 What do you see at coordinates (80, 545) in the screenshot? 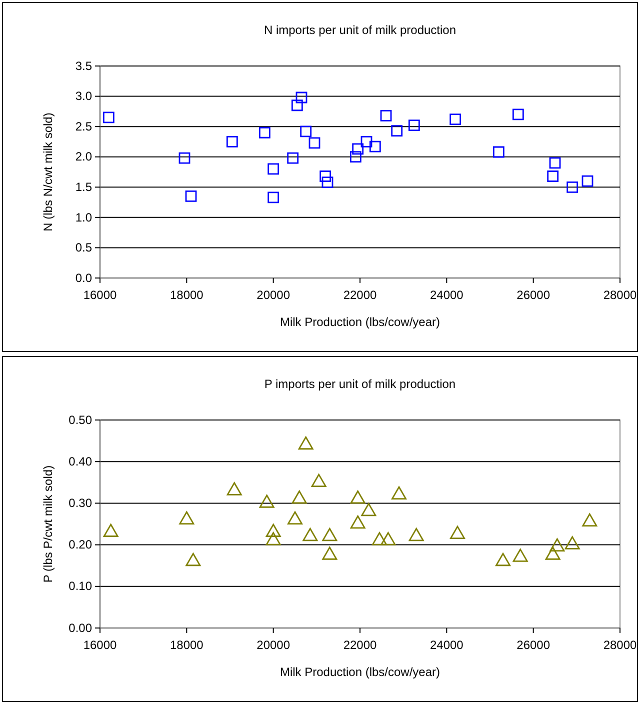
I see `y-tick-label: 0.20` at bounding box center [80, 545].